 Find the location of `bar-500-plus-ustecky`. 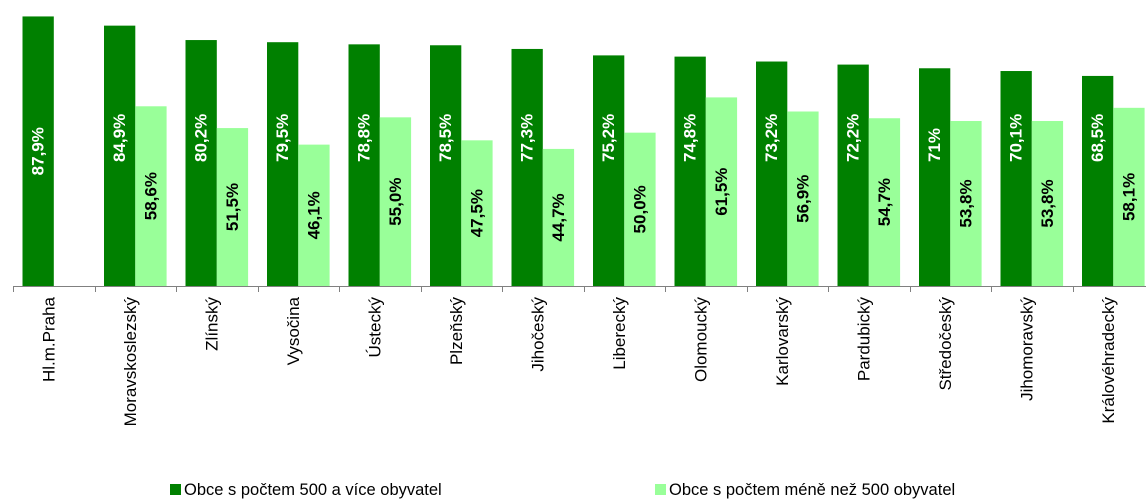

bar-500-plus-ustecky is located at coordinates (364, 165).